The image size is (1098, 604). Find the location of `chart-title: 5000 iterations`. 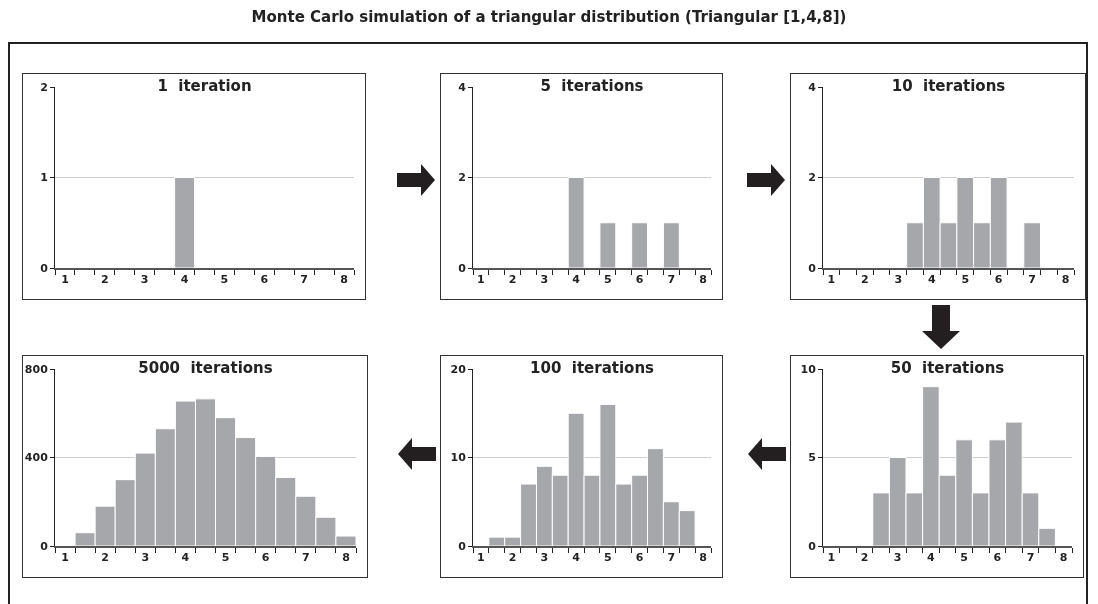

chart-title: 5000 iterations is located at coordinates (205, 368).